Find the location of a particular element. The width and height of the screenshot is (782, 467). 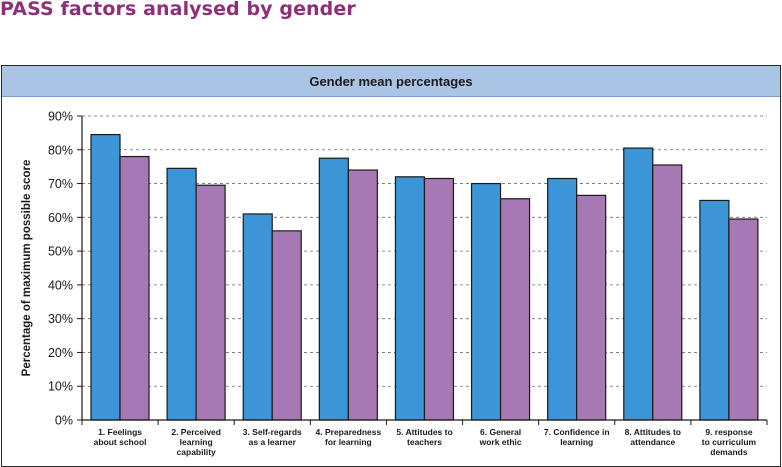

y-tick-label: 0% is located at coordinates (64, 421).